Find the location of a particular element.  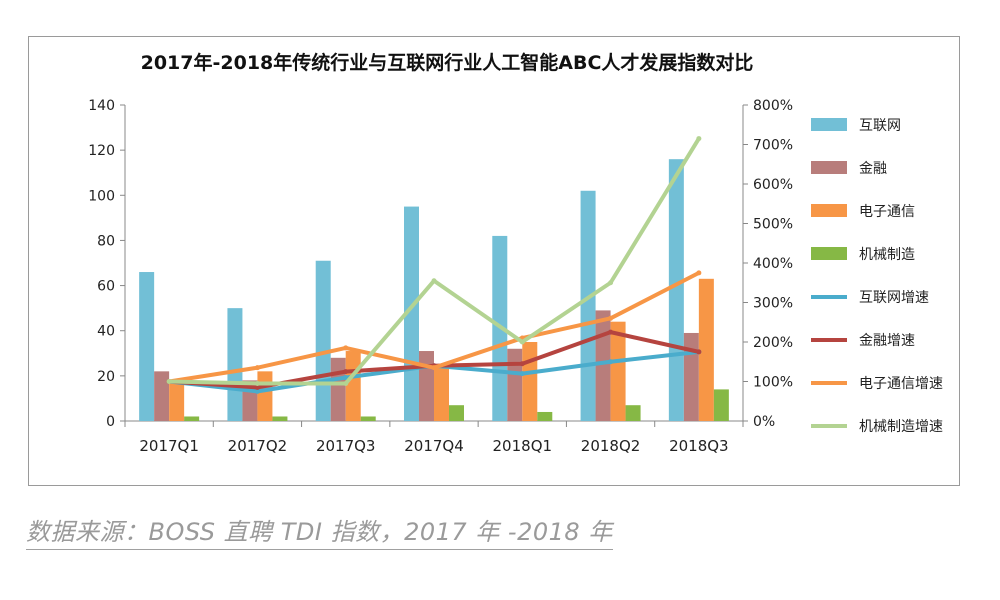

x-tick-label: 2017Q1 is located at coordinates (169, 446).